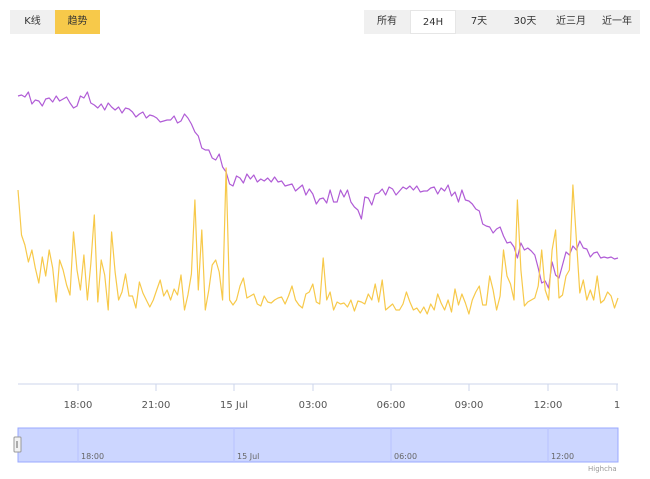 This screenshot has height=479, width=650. I want to click on range-24h-button: 24H, so click(433, 22).